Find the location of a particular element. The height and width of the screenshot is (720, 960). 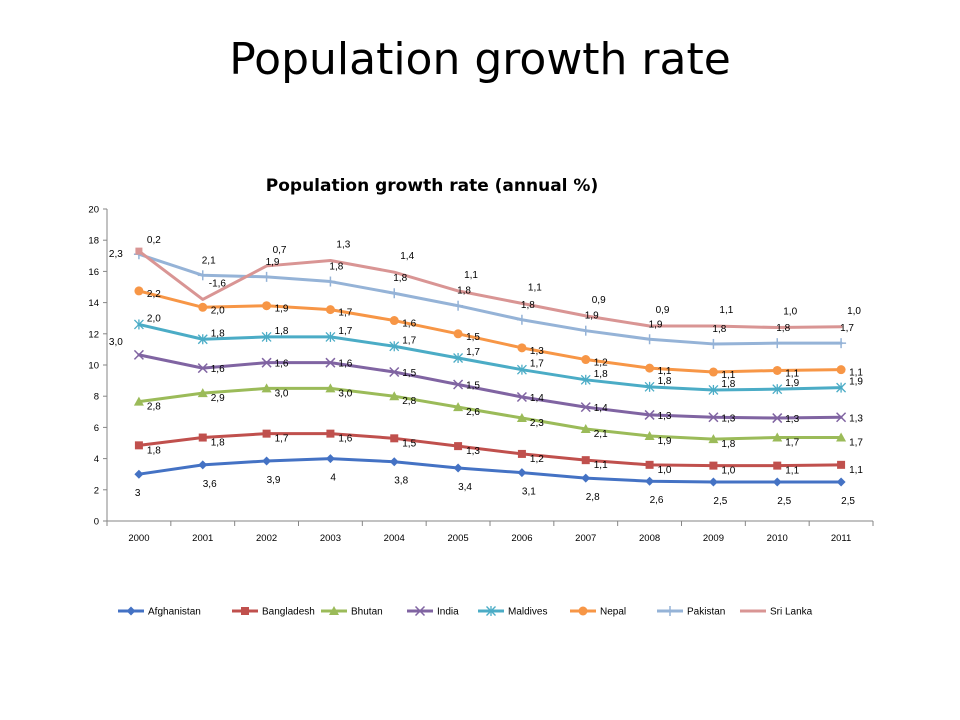

x-tick-label: 2005 is located at coordinates (458, 538).